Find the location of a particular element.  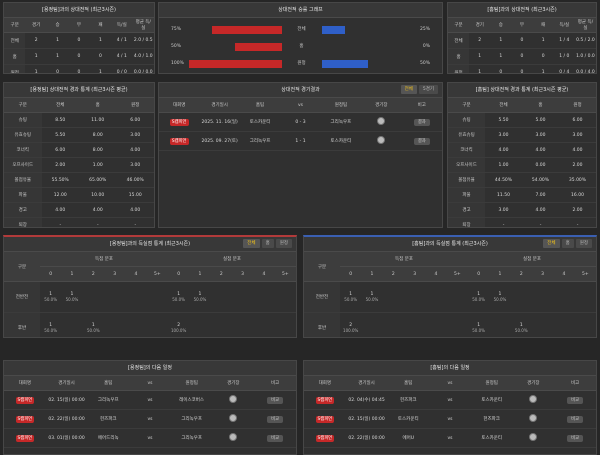

cell: vs is located at coordinates (450, 419).